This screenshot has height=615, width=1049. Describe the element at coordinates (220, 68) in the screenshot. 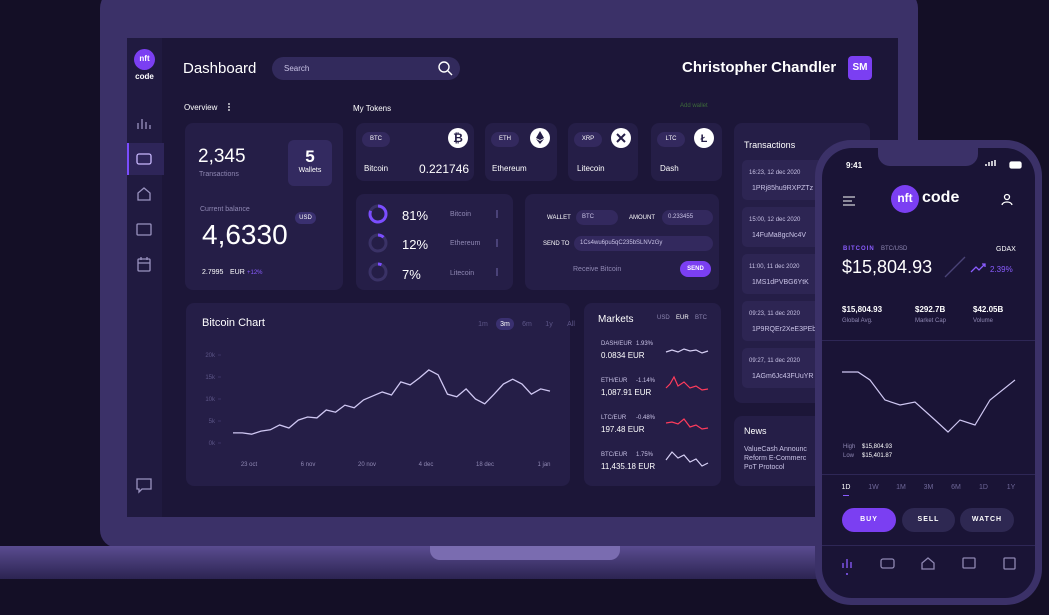

I see `page-title: Dashboard` at that location.